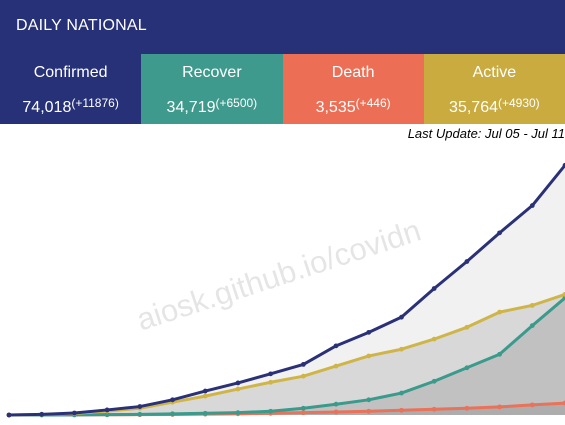  Describe the element at coordinates (287, 409) in the screenshot. I see `area-death` at that location.